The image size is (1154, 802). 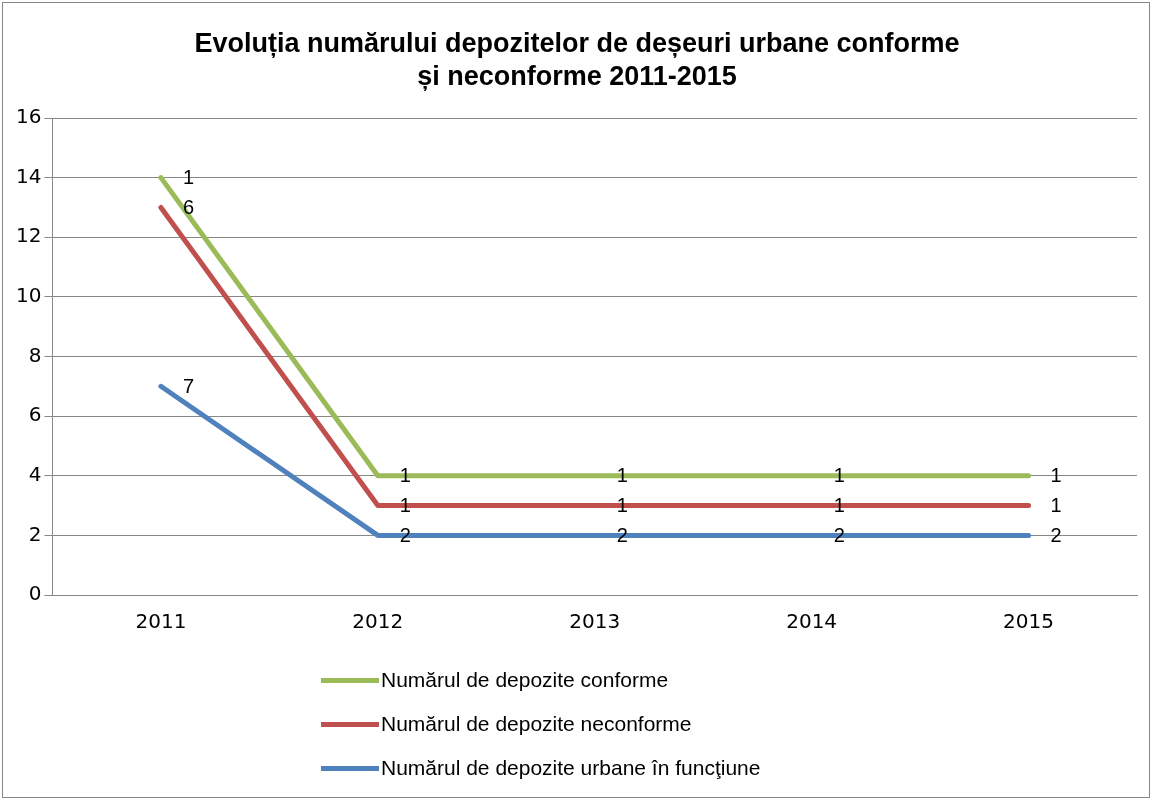 What do you see at coordinates (378, 621) in the screenshot?
I see `x-tick-label: 2012` at bounding box center [378, 621].